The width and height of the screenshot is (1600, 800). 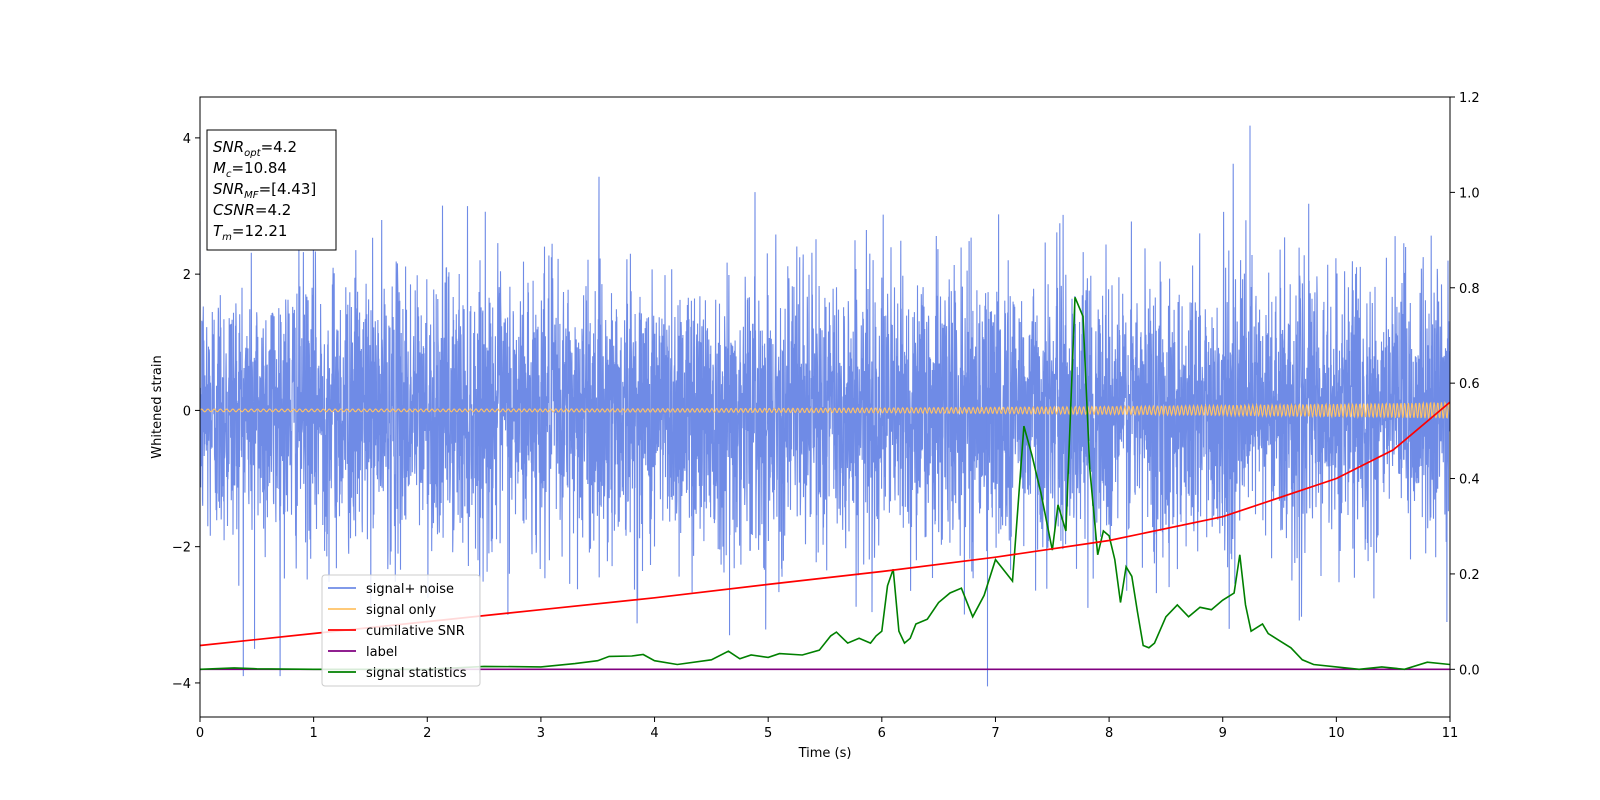 I want to click on y-axis-right: 0.0 0.2 0.4 0.6 0.8 1.0 1.2, so click(x=1465, y=384).